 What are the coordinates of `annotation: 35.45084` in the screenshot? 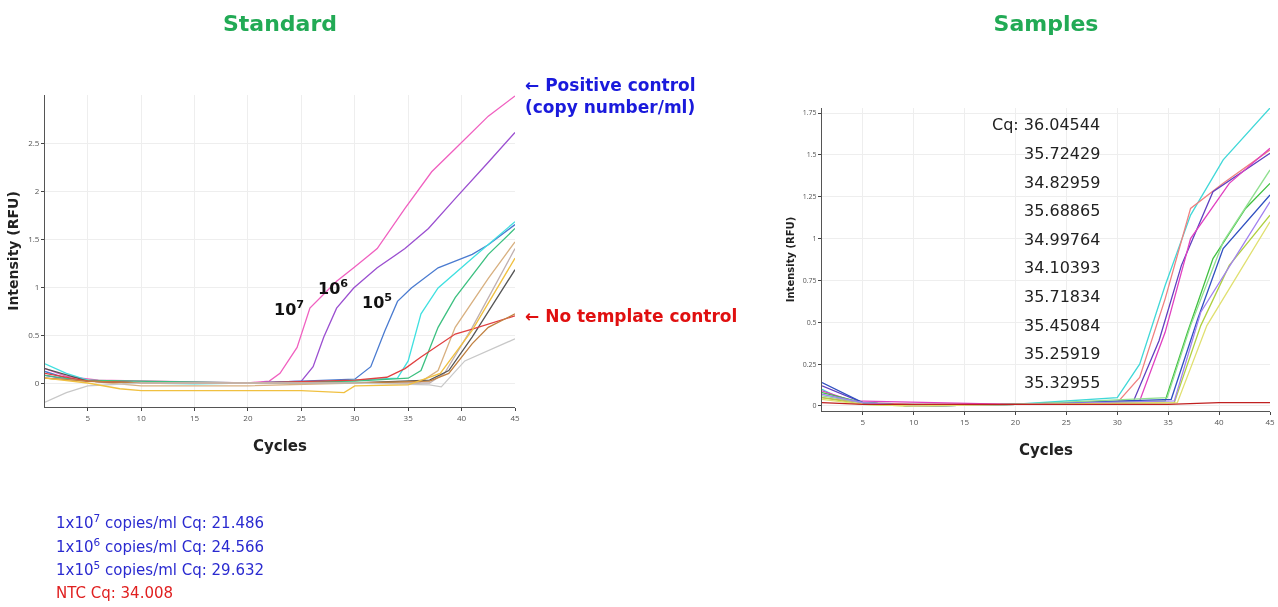 It's located at (1062, 325).